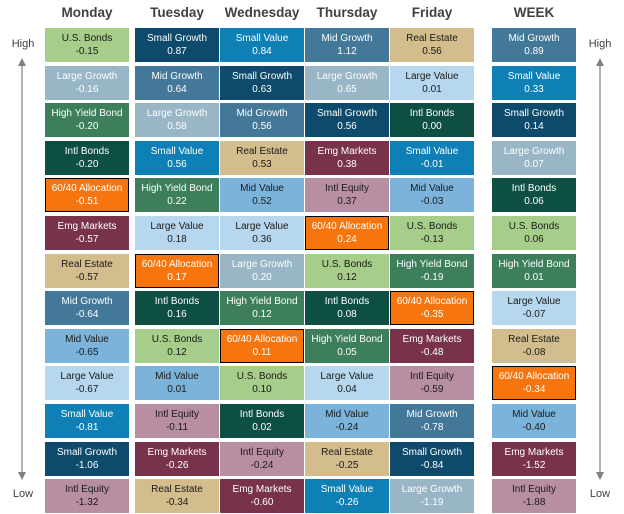 Image resolution: width=624 pixels, height=514 pixels. What do you see at coordinates (87, 352) in the screenshot?
I see `return-value: -0.65` at bounding box center [87, 352].